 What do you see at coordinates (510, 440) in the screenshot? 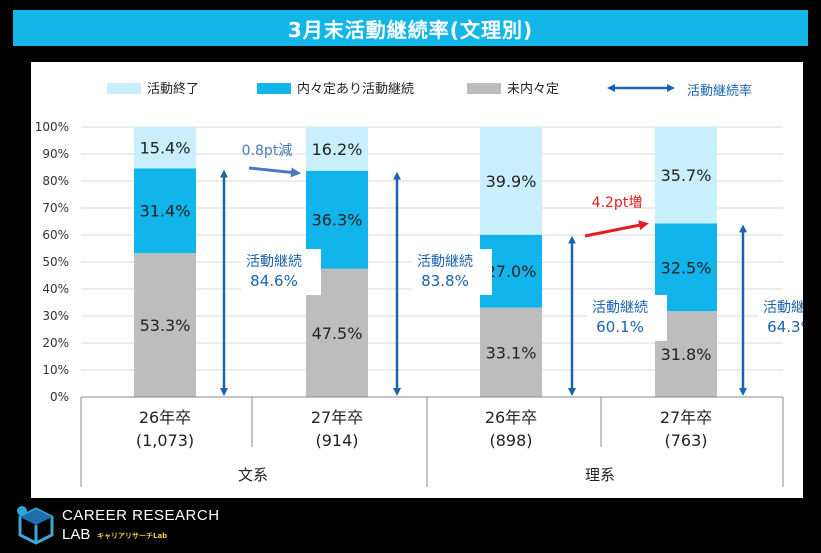
I see `x-category-count: (898)` at bounding box center [510, 440].